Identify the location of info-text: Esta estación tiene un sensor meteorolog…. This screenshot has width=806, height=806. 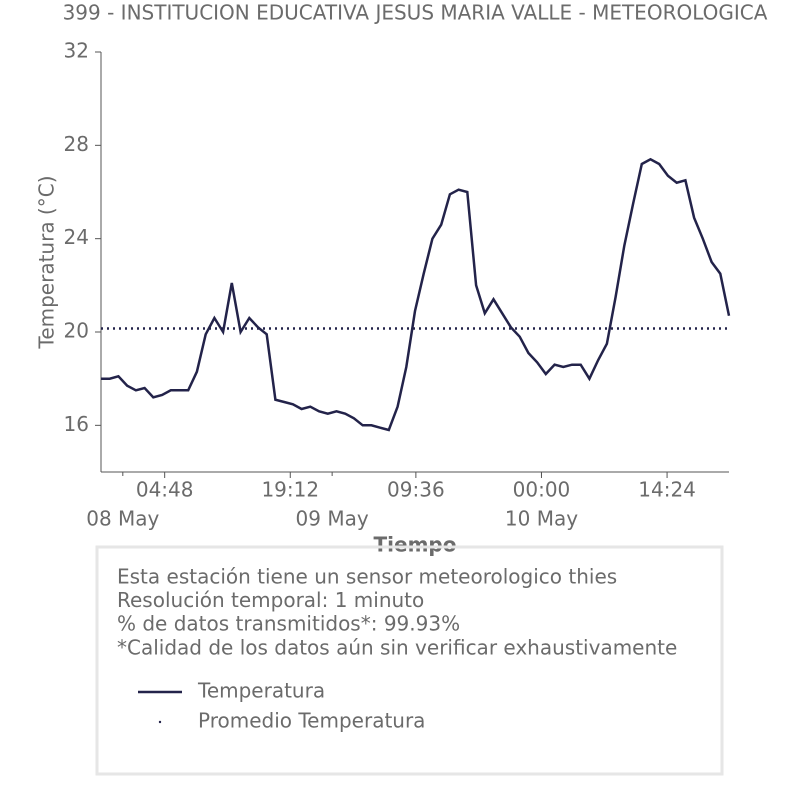
(367, 577).